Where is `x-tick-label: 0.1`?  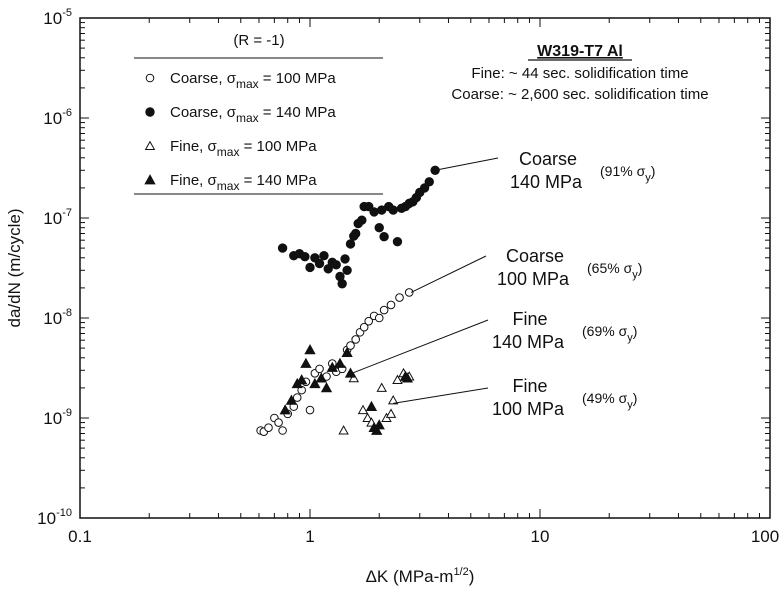
x-tick-label: 0.1 is located at coordinates (80, 536).